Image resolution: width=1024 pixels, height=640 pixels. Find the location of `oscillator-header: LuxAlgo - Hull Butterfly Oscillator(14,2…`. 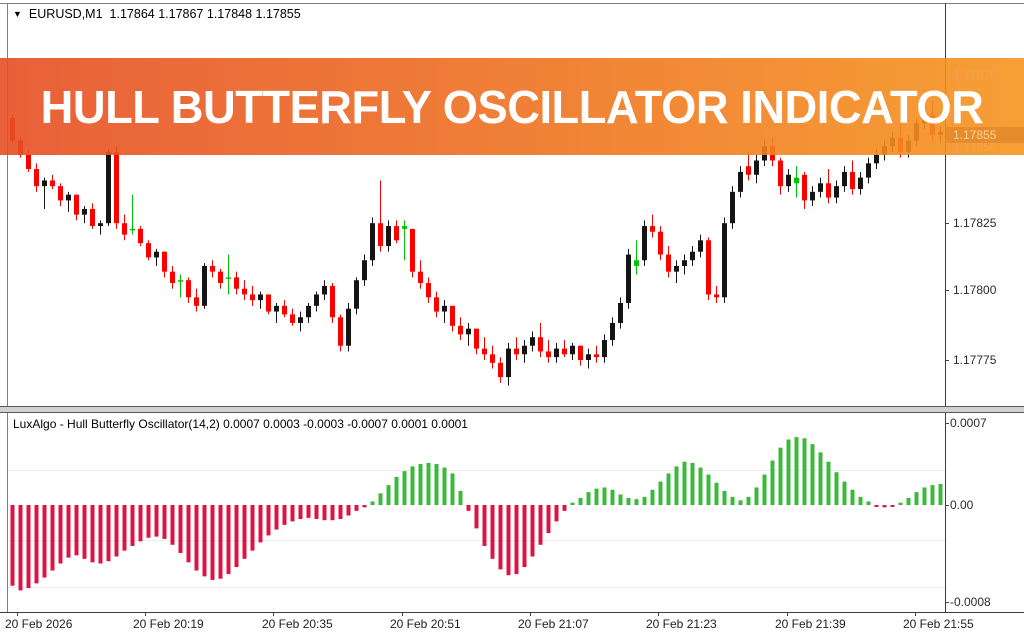

oscillator-header: LuxAlgo - Hull Butterfly Oscillator(14,2… is located at coordinates (240, 424).